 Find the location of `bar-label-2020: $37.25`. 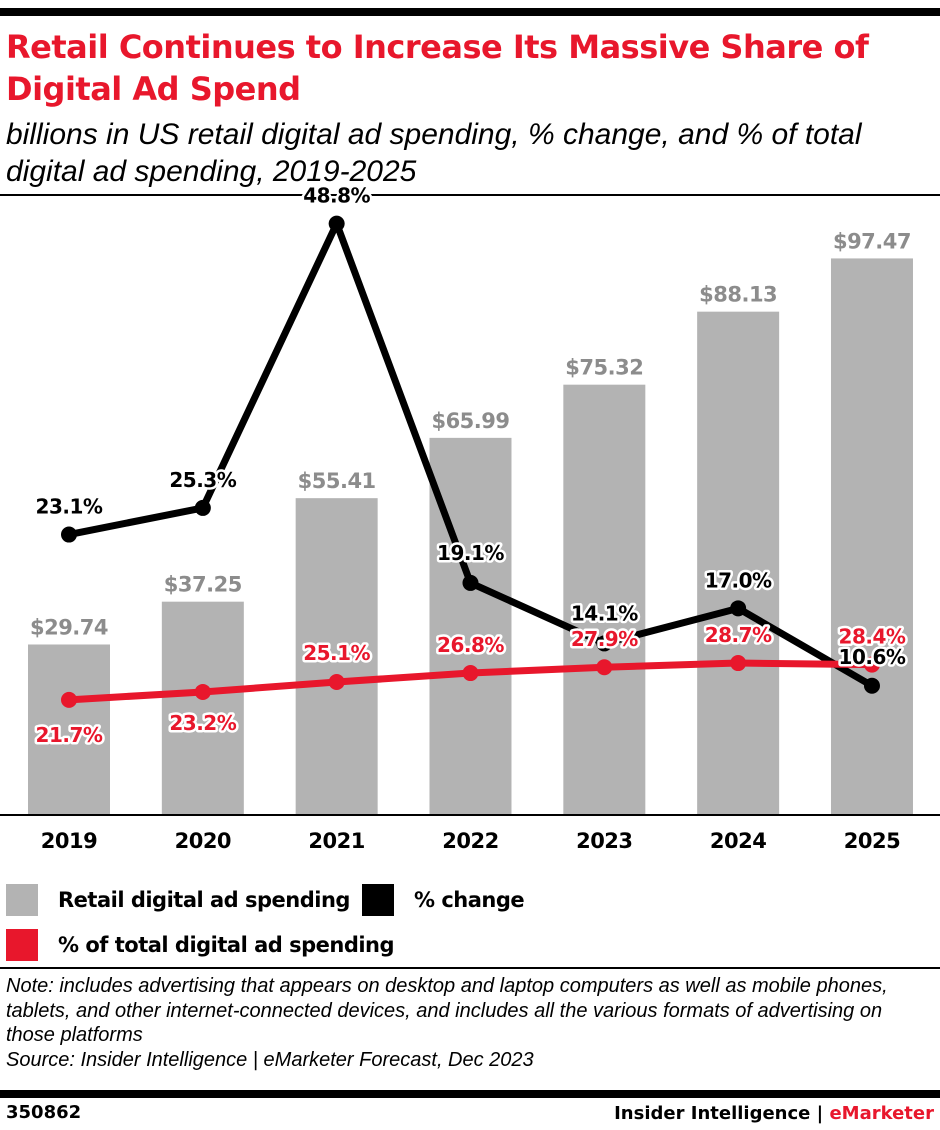

bar-label-2020: $37.25 is located at coordinates (203, 585).